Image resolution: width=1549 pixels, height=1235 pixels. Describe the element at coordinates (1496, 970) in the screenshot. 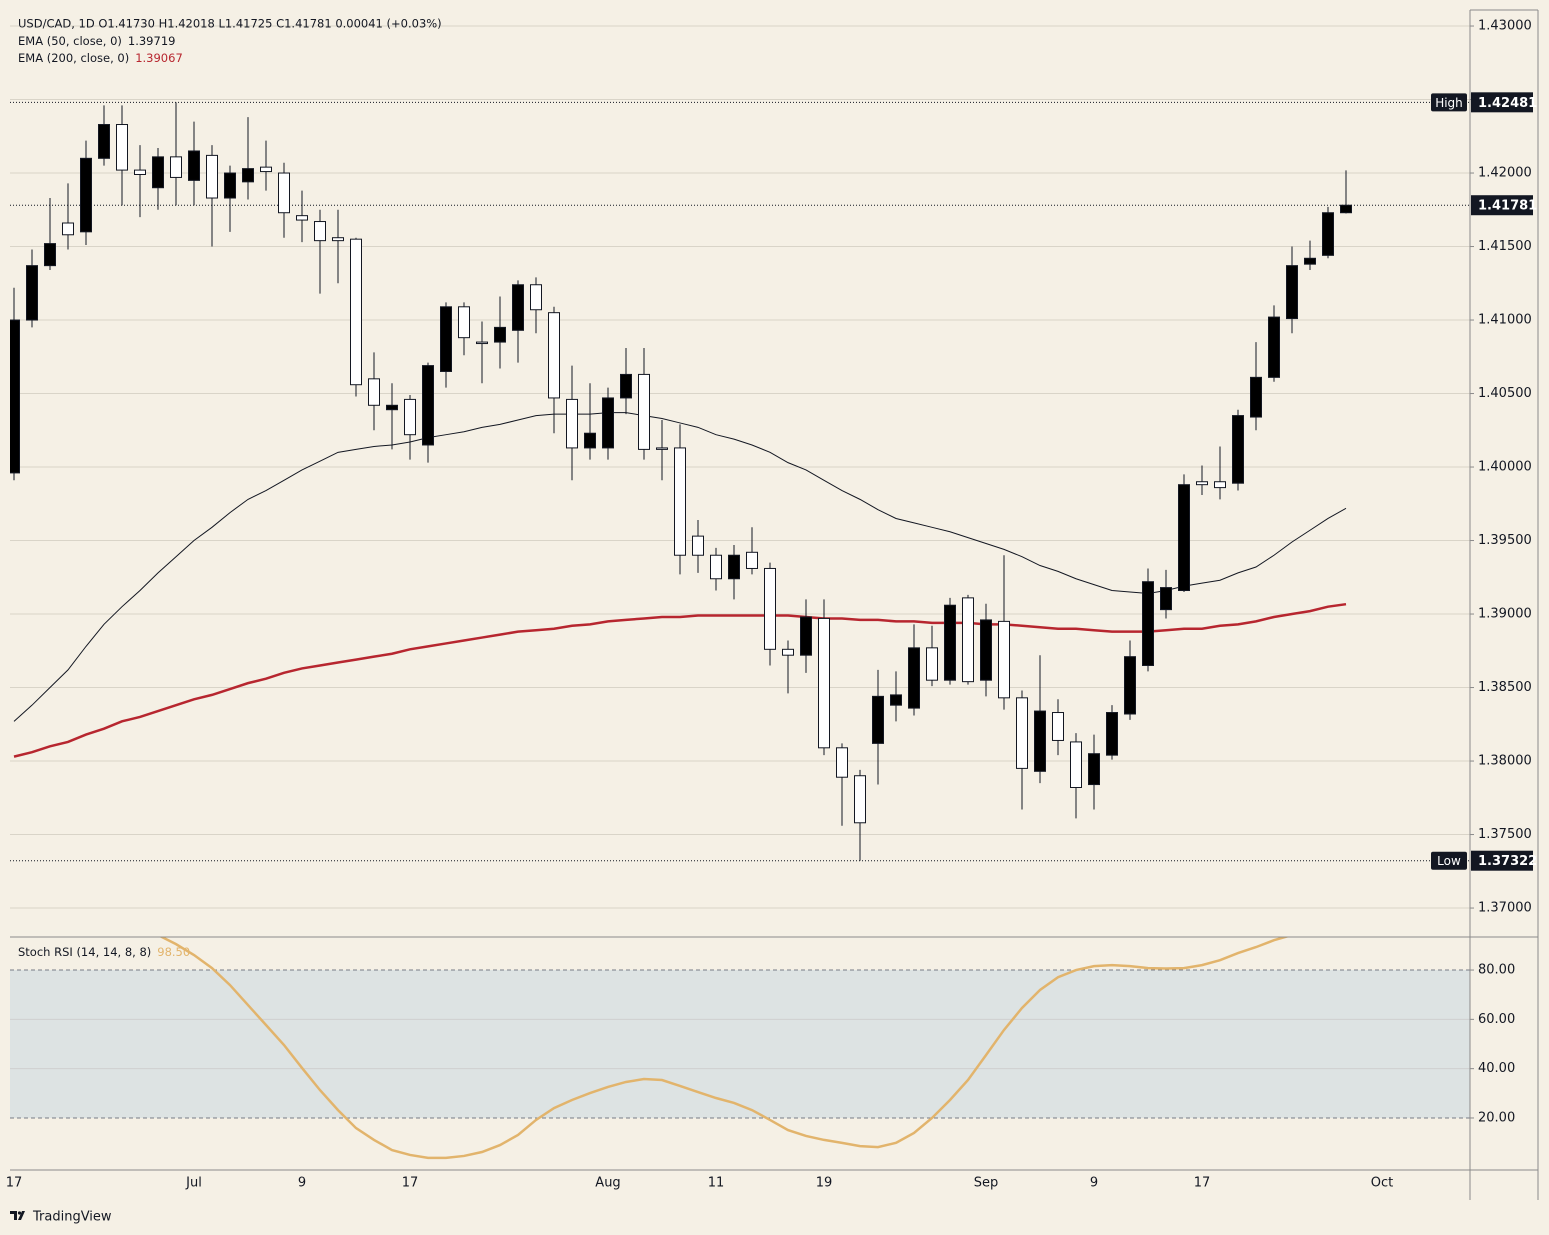

I see `y-tick-label: 80.00` at that location.